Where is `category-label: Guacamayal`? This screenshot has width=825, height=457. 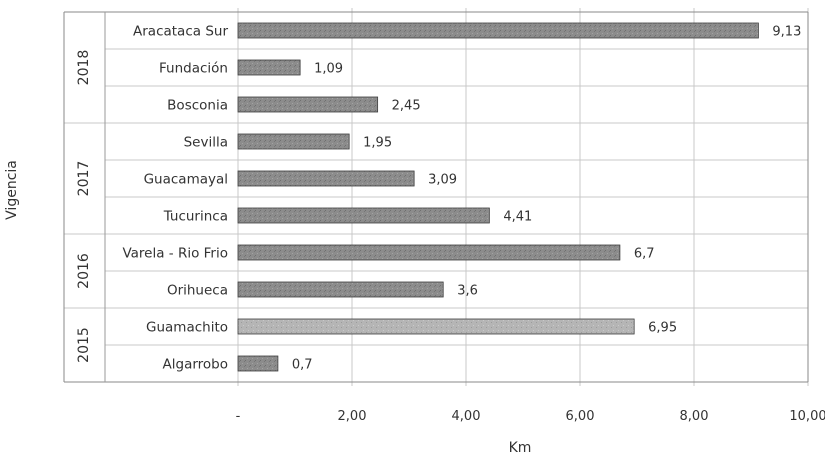 category-label: Guacamayal is located at coordinates (186, 180).